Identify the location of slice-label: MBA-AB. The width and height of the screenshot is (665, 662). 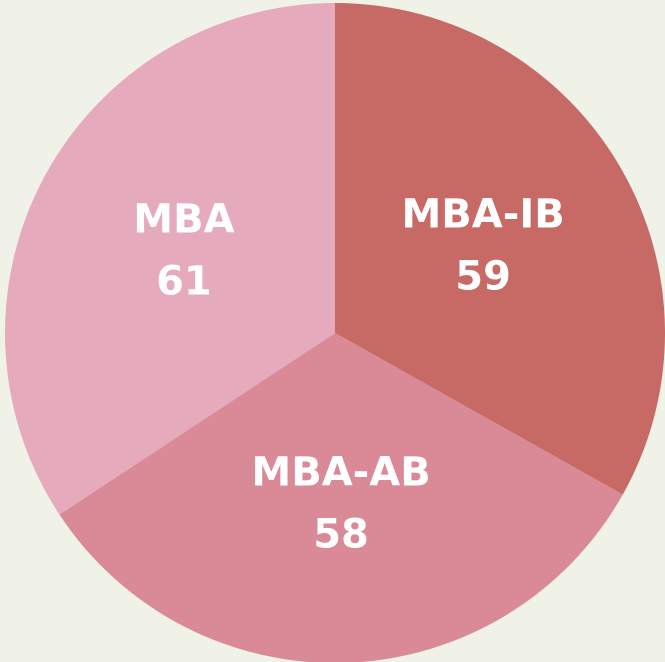
(340, 472).